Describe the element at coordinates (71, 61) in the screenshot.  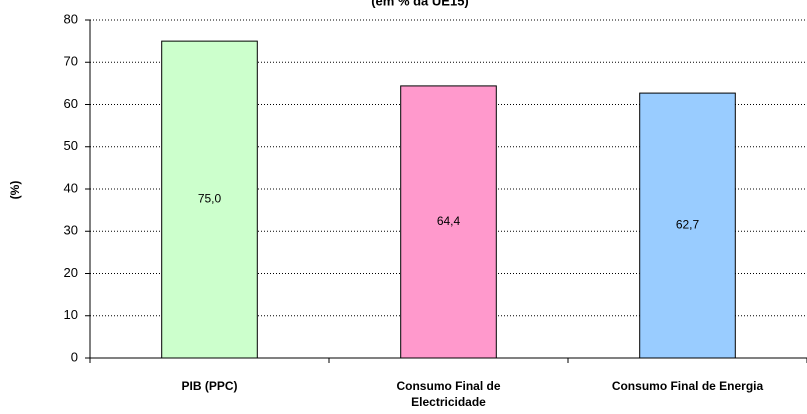
I see `y-tick-label: 70` at that location.